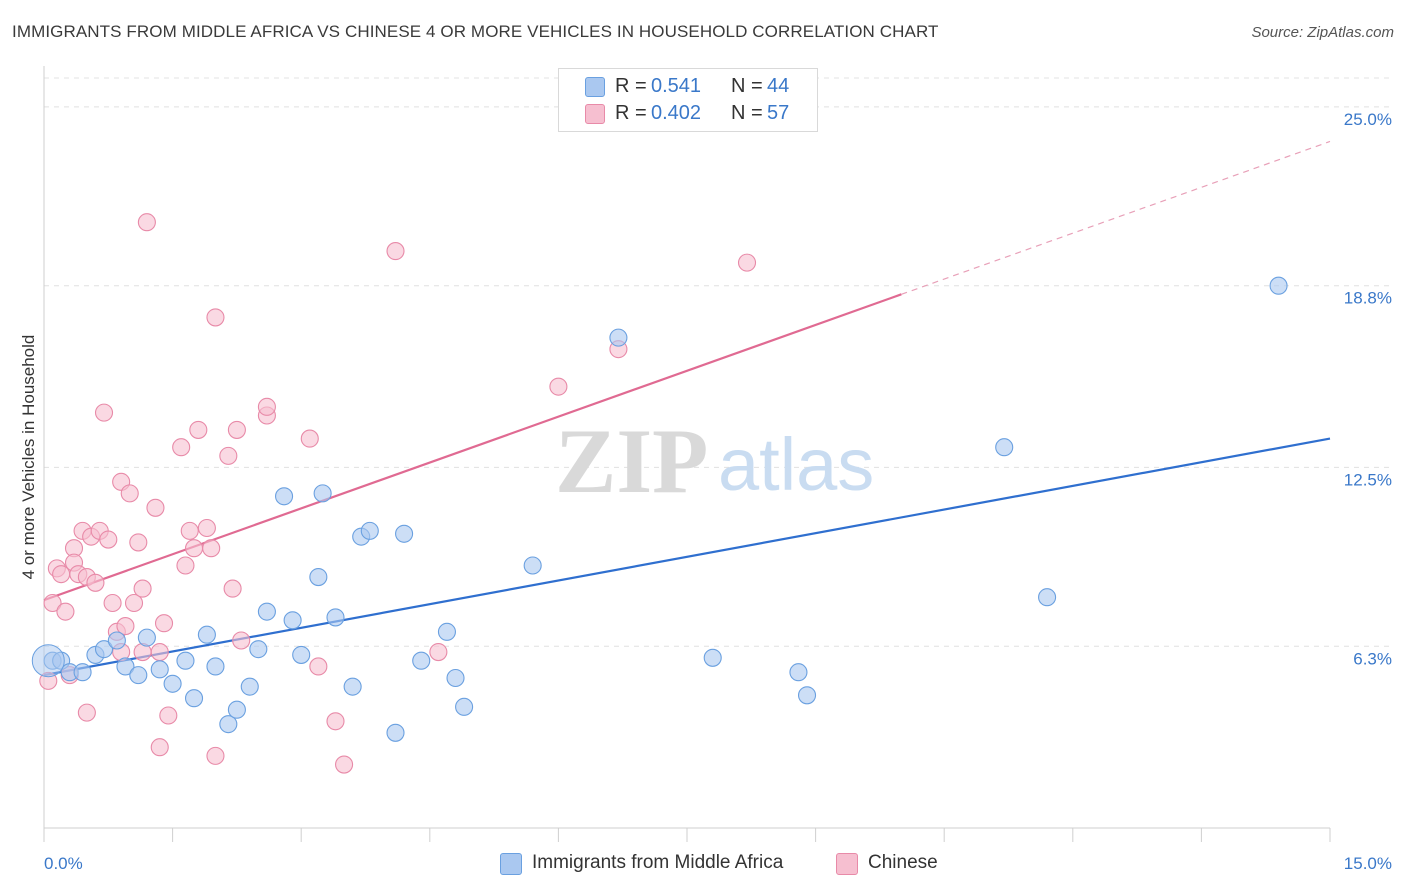 The width and height of the screenshot is (1406, 892). What do you see at coordinates (676, 113) in the screenshot?
I see `legend-r-value: 0.402` at bounding box center [676, 113].